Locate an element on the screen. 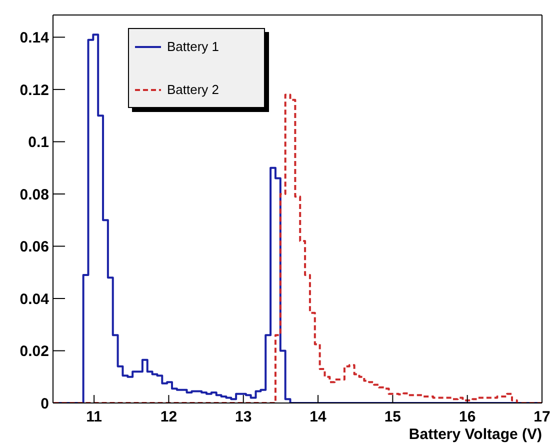  y-tick-label: 0.12 is located at coordinates (34, 90).